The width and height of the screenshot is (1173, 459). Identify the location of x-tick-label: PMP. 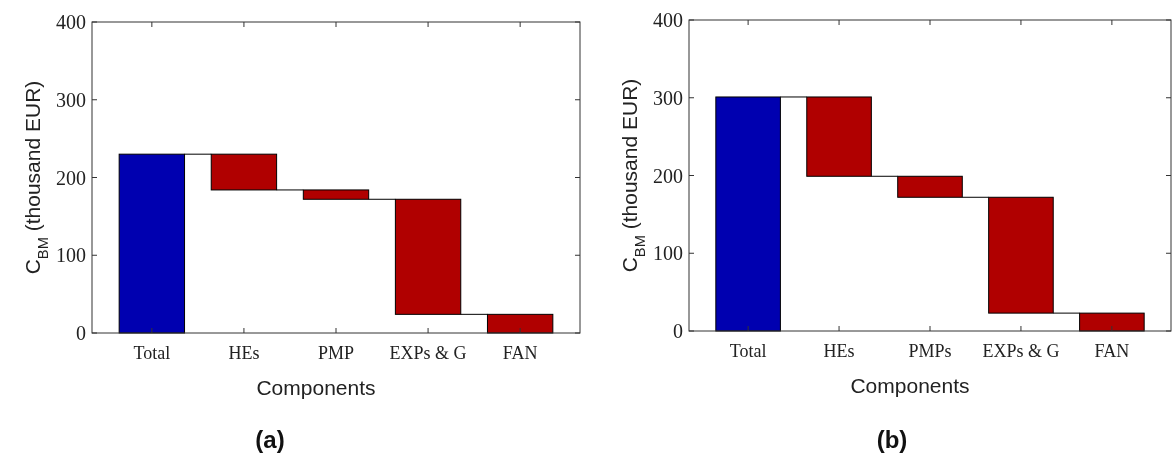
(336, 353).